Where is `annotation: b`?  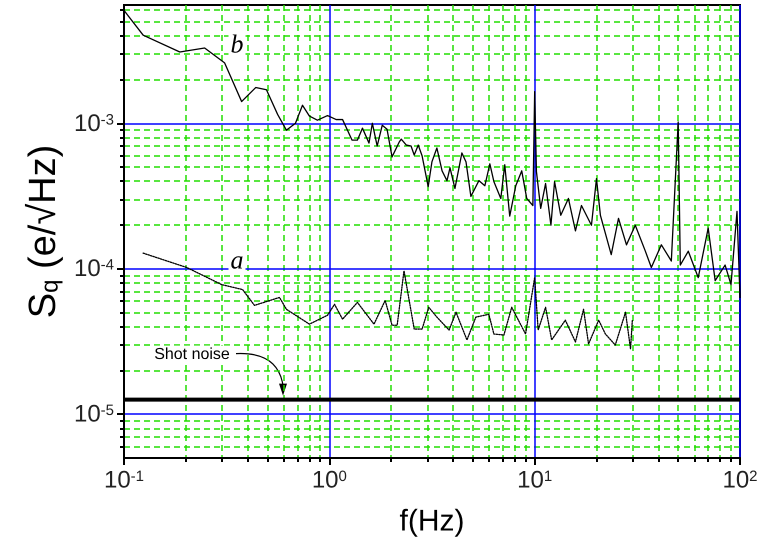 annotation: b is located at coordinates (237, 44).